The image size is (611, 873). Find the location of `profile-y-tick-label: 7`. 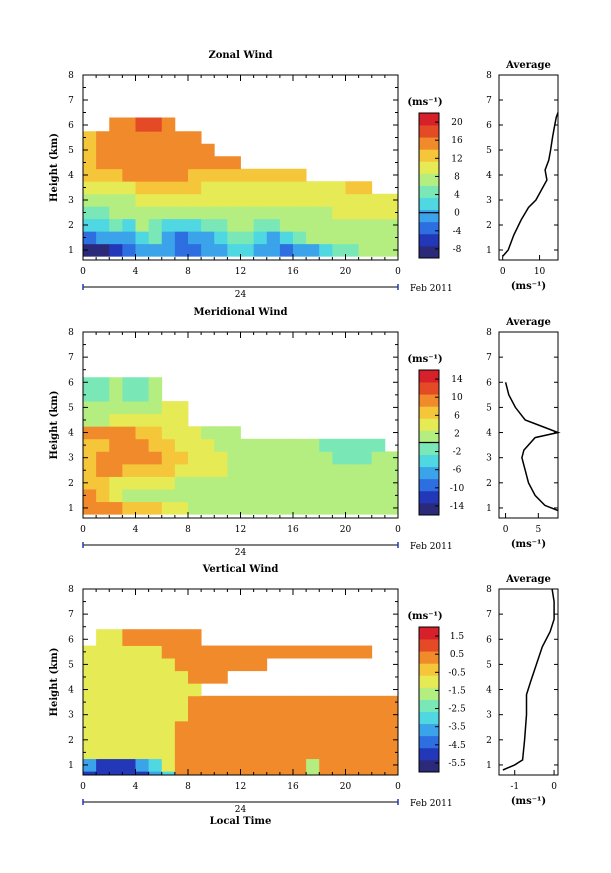

profile-y-tick-label: 7 is located at coordinates (489, 101).